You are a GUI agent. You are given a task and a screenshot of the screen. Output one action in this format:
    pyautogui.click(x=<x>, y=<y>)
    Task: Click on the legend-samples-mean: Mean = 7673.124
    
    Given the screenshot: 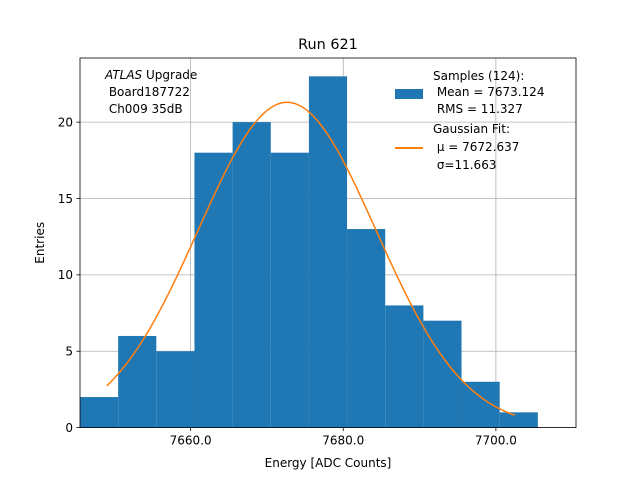 What is the action you would take?
    pyautogui.click(x=488, y=92)
    